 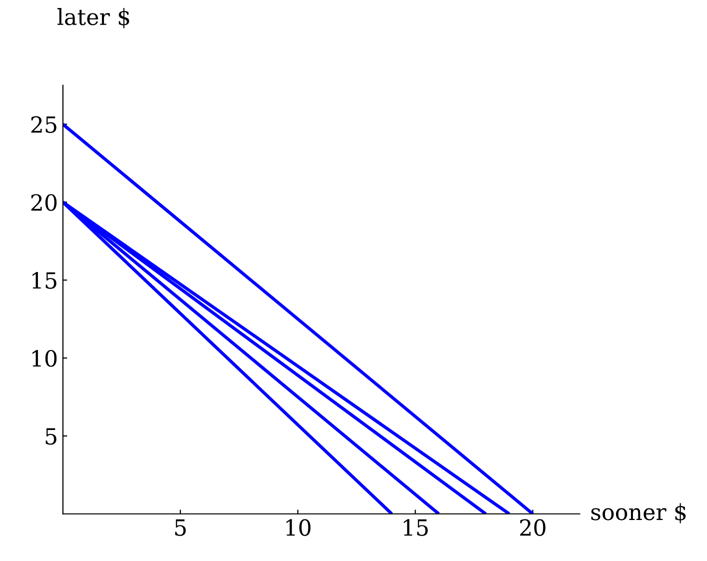 What do you see at coordinates (44, 202) in the screenshot?
I see `y-tick-label: 20` at bounding box center [44, 202].